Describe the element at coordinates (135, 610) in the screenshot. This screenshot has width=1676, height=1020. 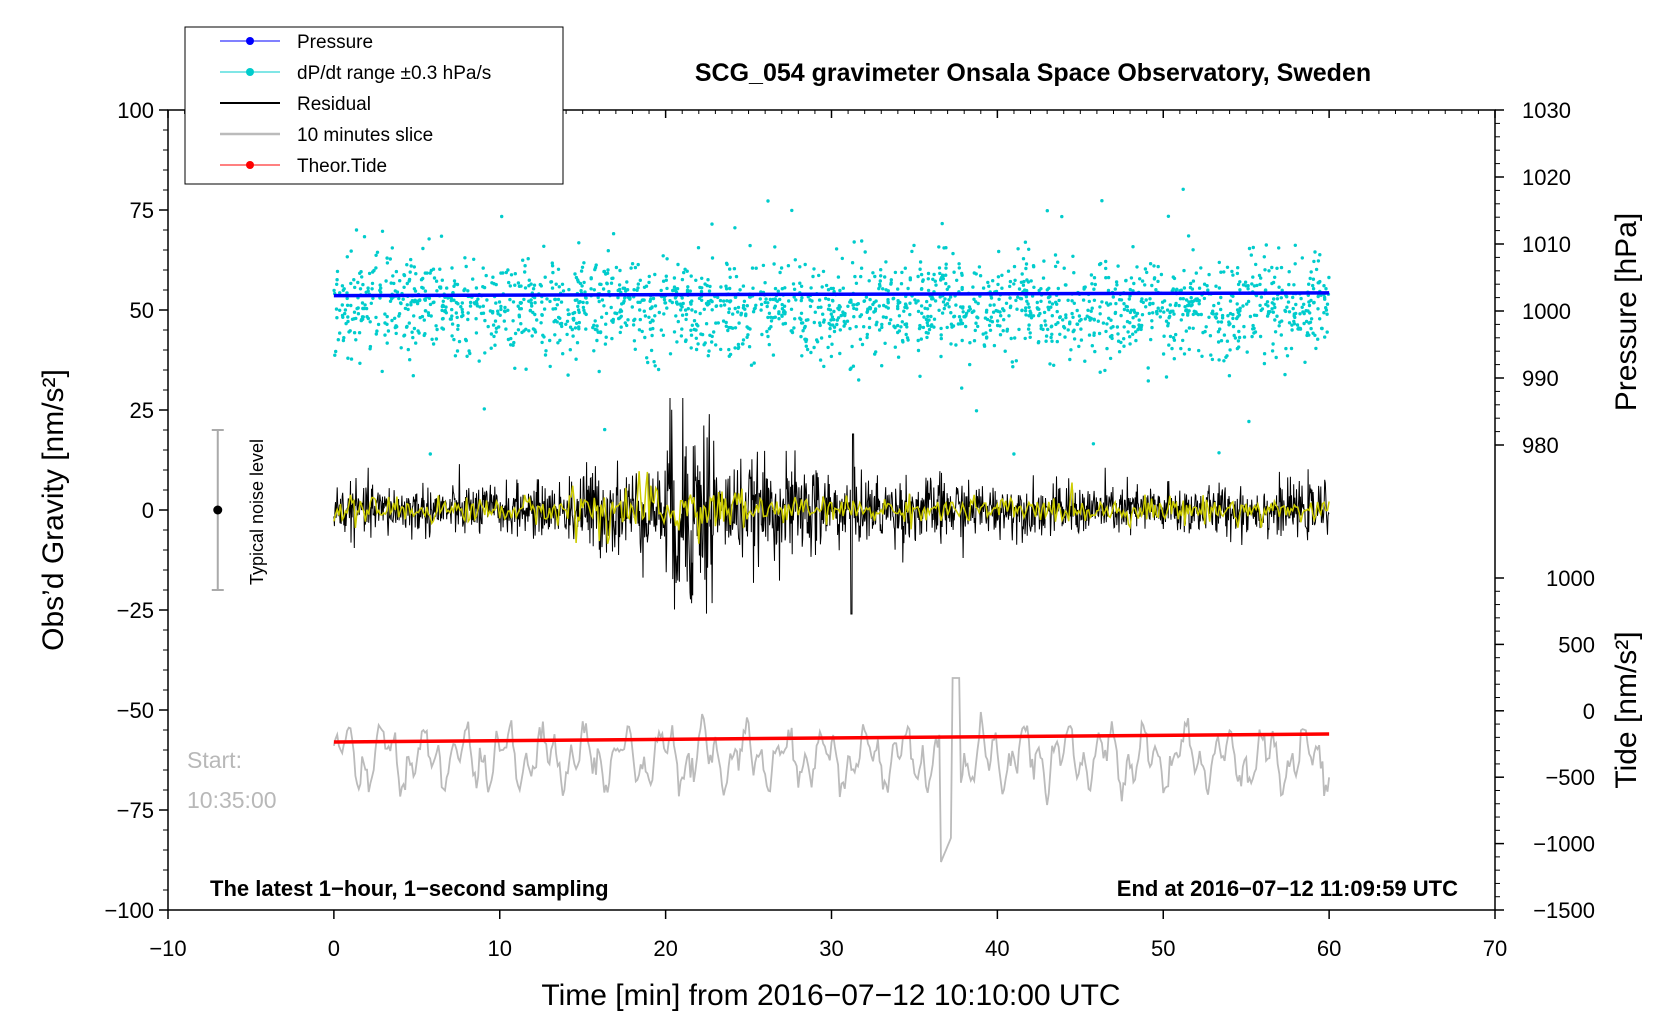
I see `y-tick-label: −25` at that location.